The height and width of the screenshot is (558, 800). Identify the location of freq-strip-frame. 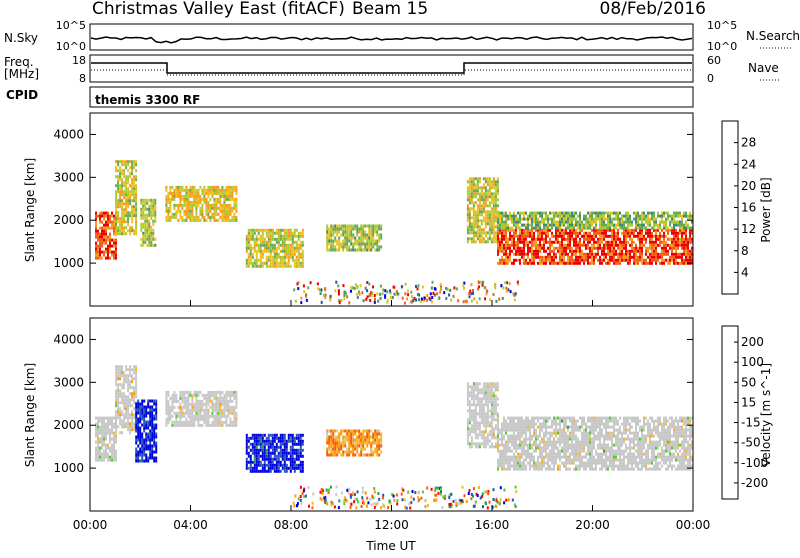
(391, 68).